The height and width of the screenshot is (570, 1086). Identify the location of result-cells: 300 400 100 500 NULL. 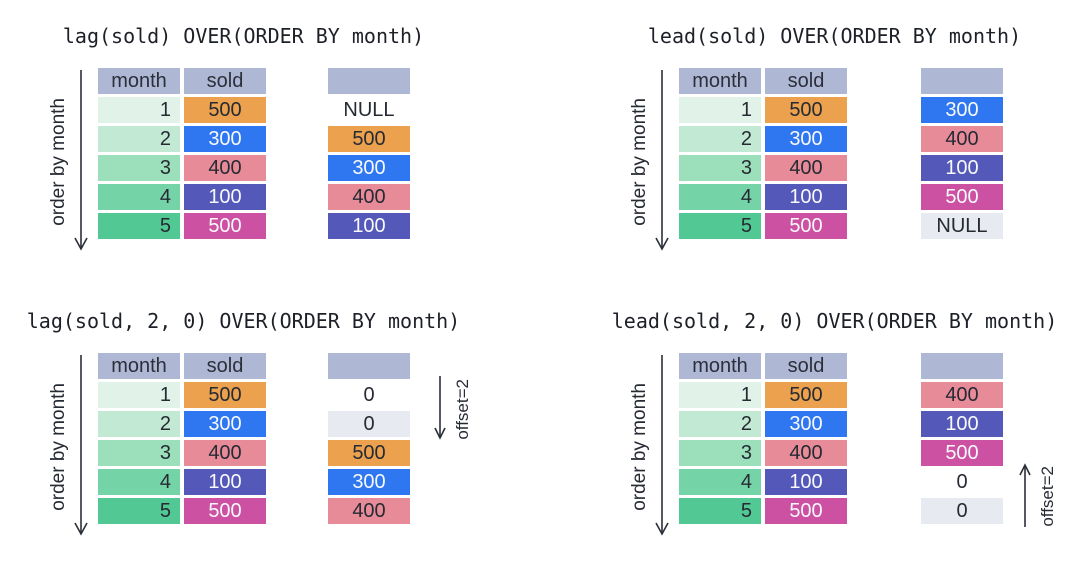
(962, 153).